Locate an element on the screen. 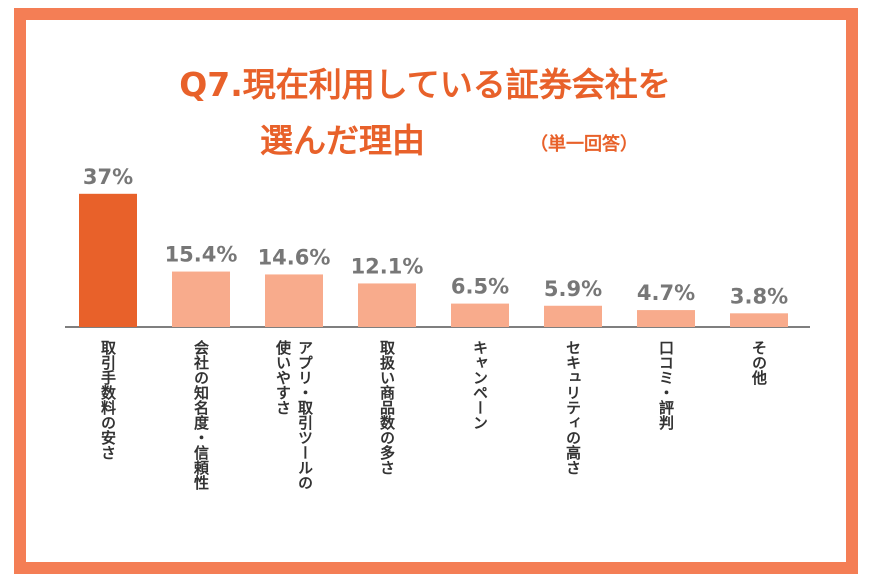 This screenshot has height=581, width=870. value-label: 14.6% is located at coordinates (294, 257).